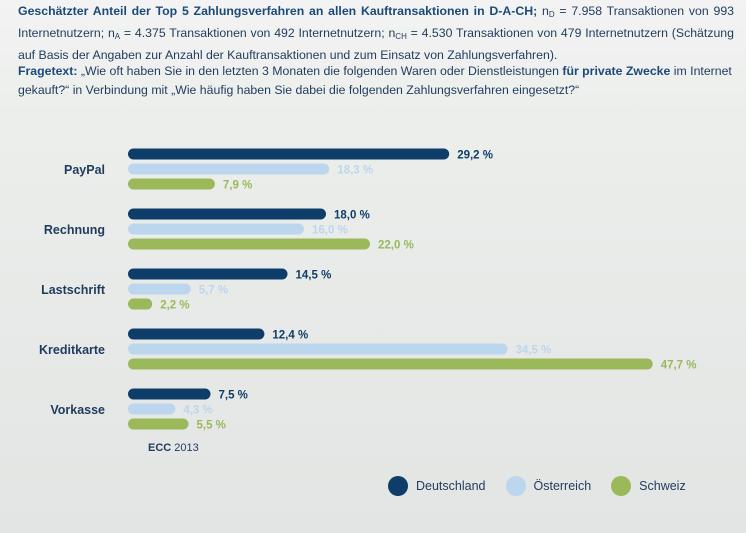  What do you see at coordinates (249, 244) in the screenshot?
I see `bar-schweiz-rechnung` at bounding box center [249, 244].